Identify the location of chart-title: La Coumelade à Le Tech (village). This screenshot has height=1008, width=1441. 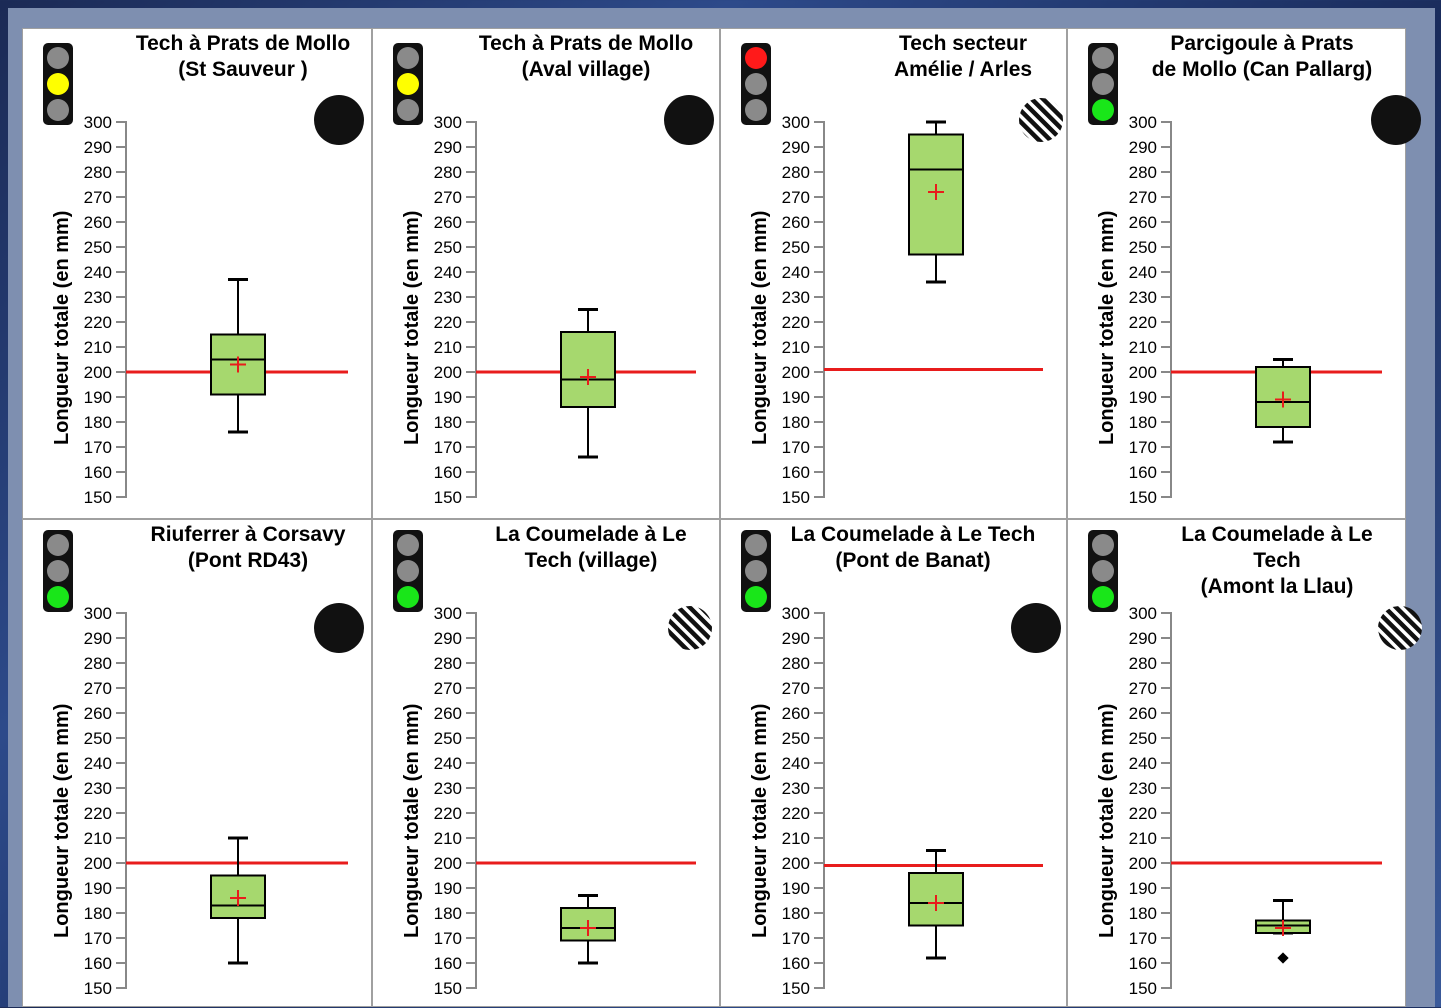
(591, 547).